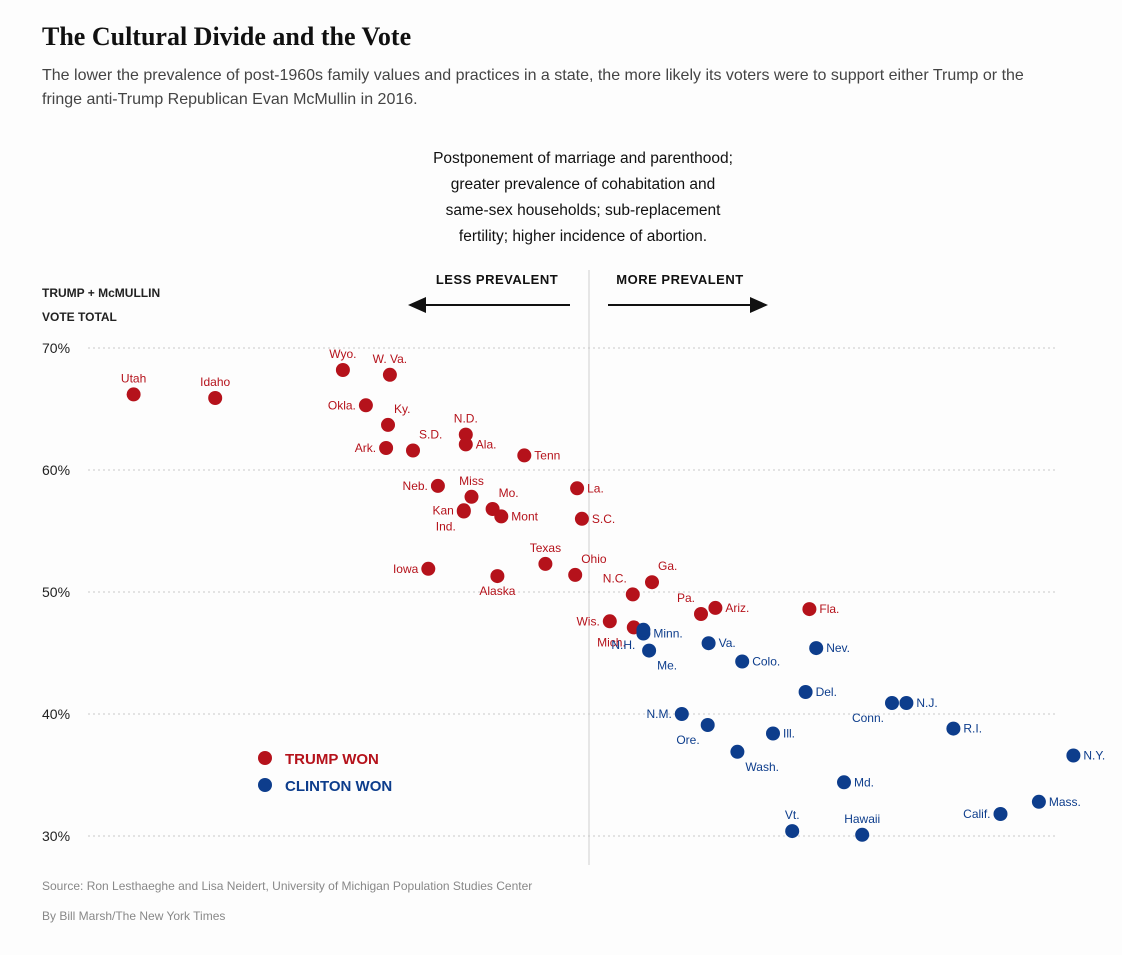 The height and width of the screenshot is (955, 1122). I want to click on y-tick-label: 70%, so click(56, 348).